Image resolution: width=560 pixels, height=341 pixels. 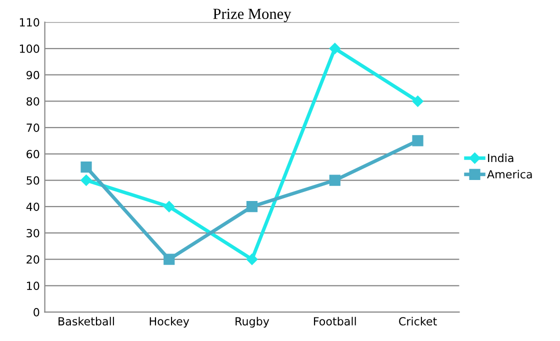 I want to click on y-tick-label: 20, so click(x=33, y=259).